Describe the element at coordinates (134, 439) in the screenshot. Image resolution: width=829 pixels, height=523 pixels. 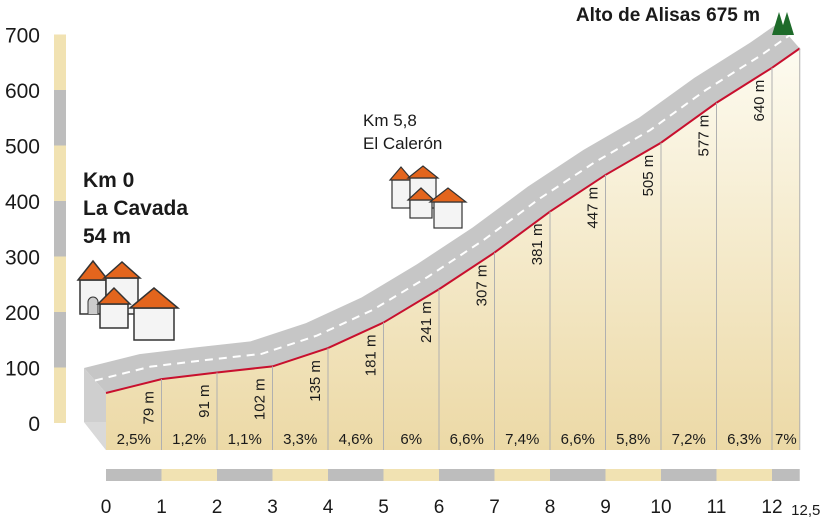
I see `gradient-label: 2,5%` at that location.